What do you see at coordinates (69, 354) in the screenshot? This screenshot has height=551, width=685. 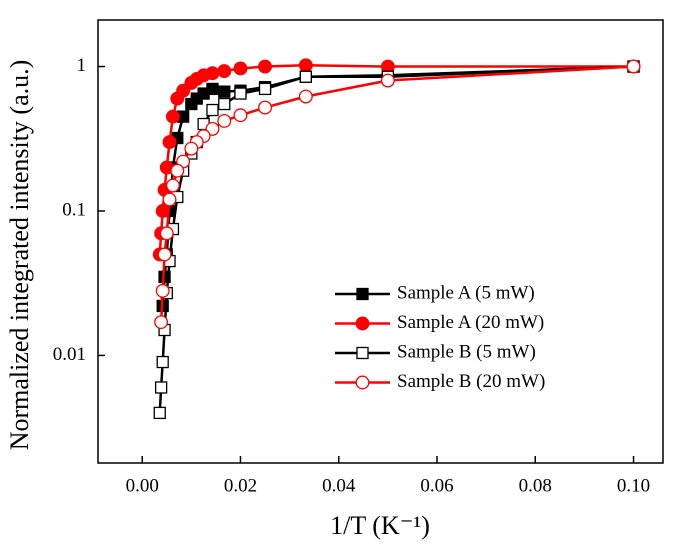 I see `y-tick-label: 0.01` at bounding box center [69, 354].